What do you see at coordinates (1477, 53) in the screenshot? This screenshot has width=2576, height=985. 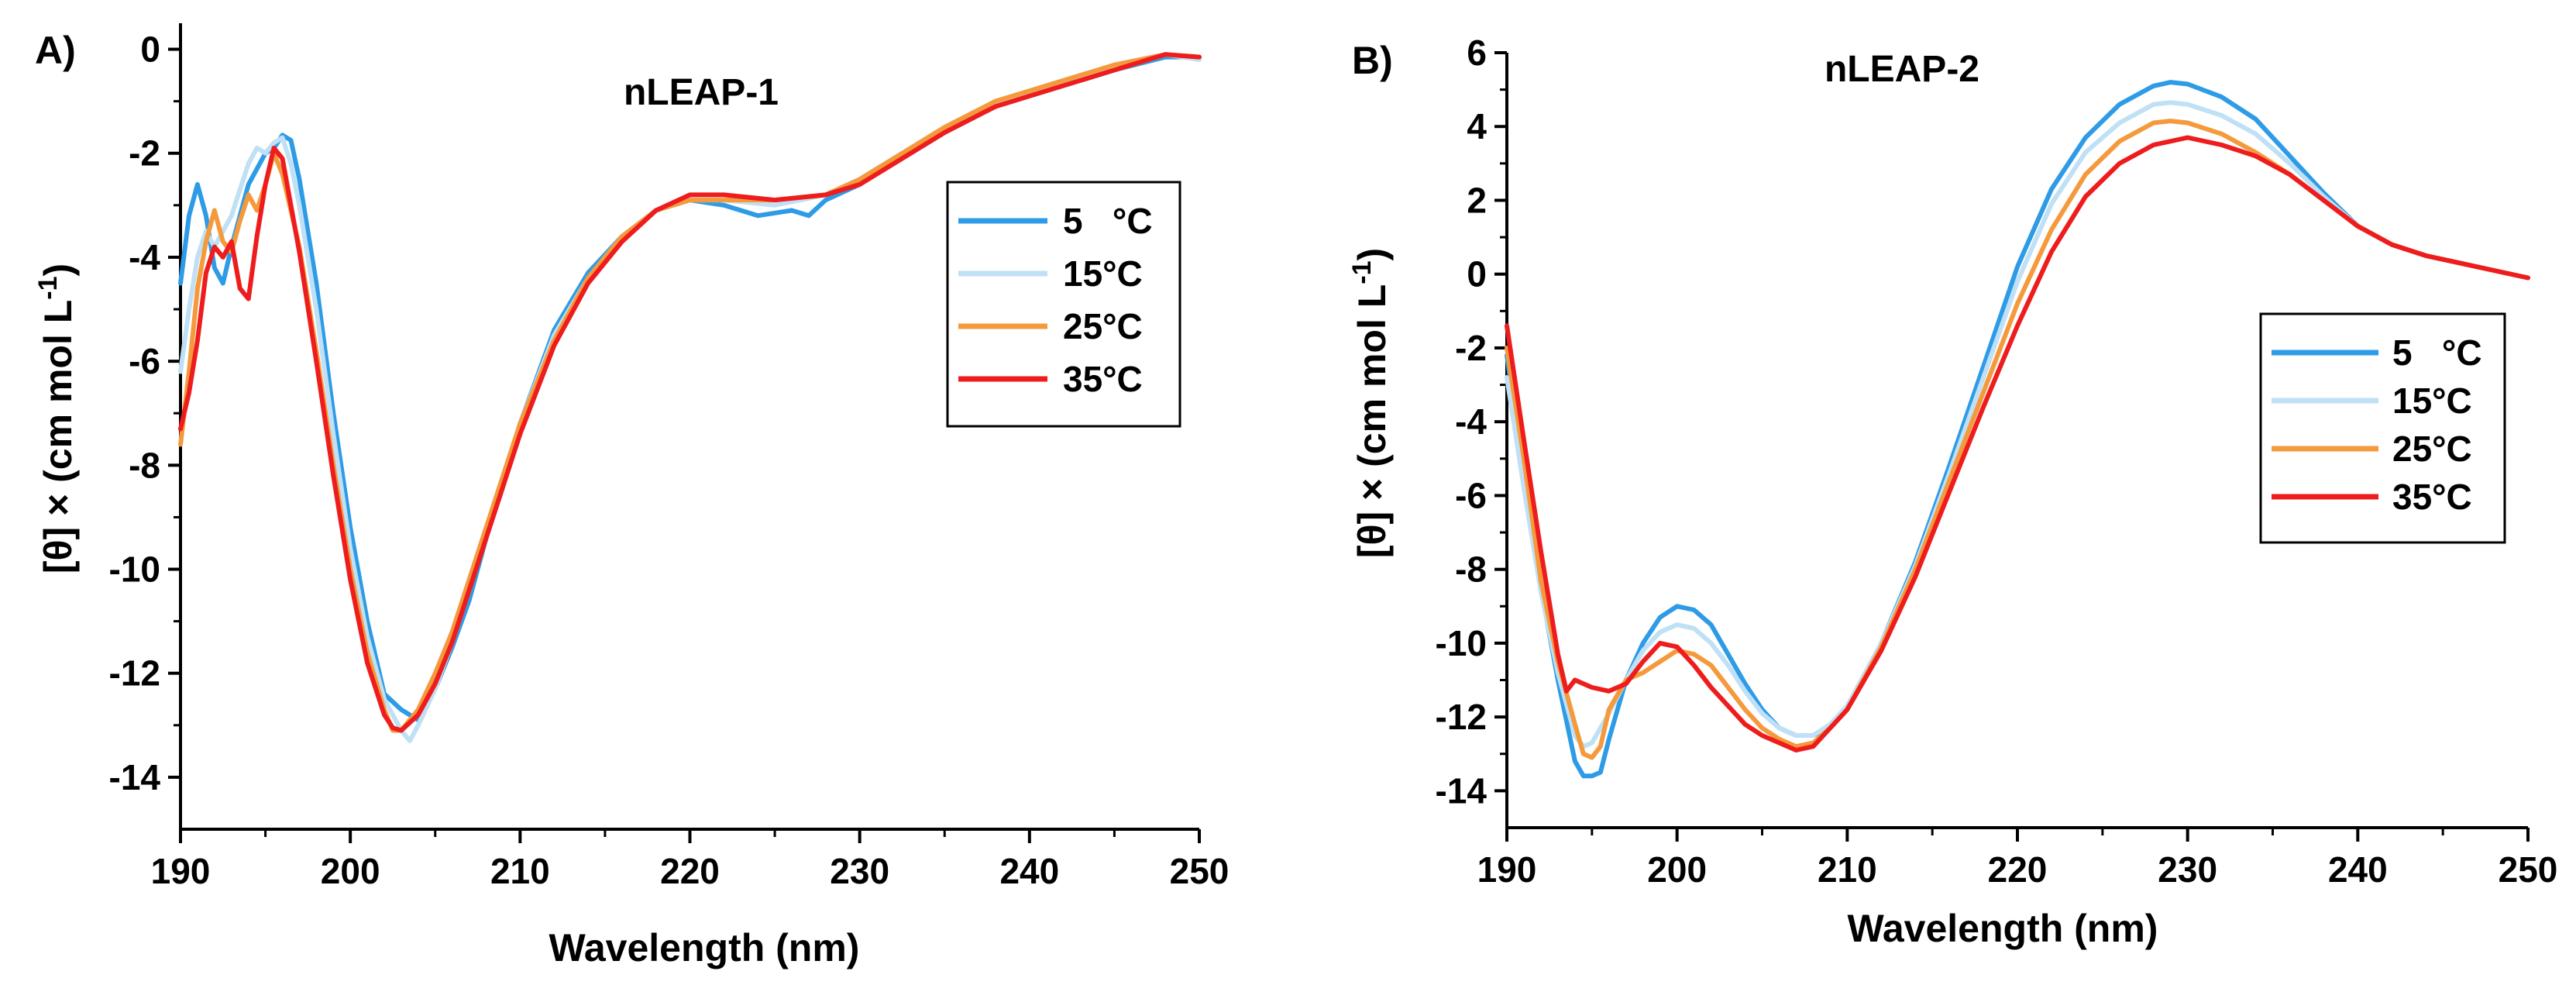 I see `y-tick-label: 6` at bounding box center [1477, 53].